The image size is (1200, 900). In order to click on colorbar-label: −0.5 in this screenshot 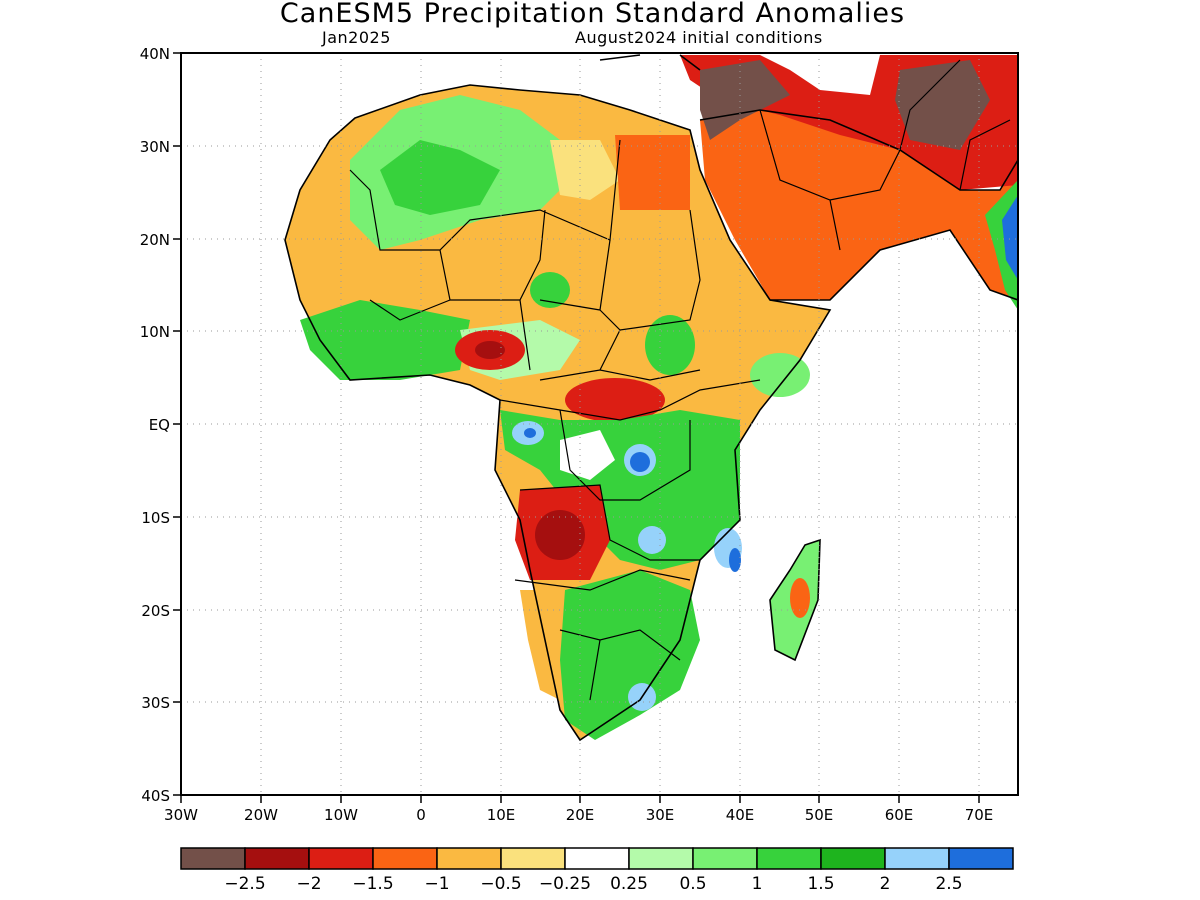, I will do `click(500, 884)`.